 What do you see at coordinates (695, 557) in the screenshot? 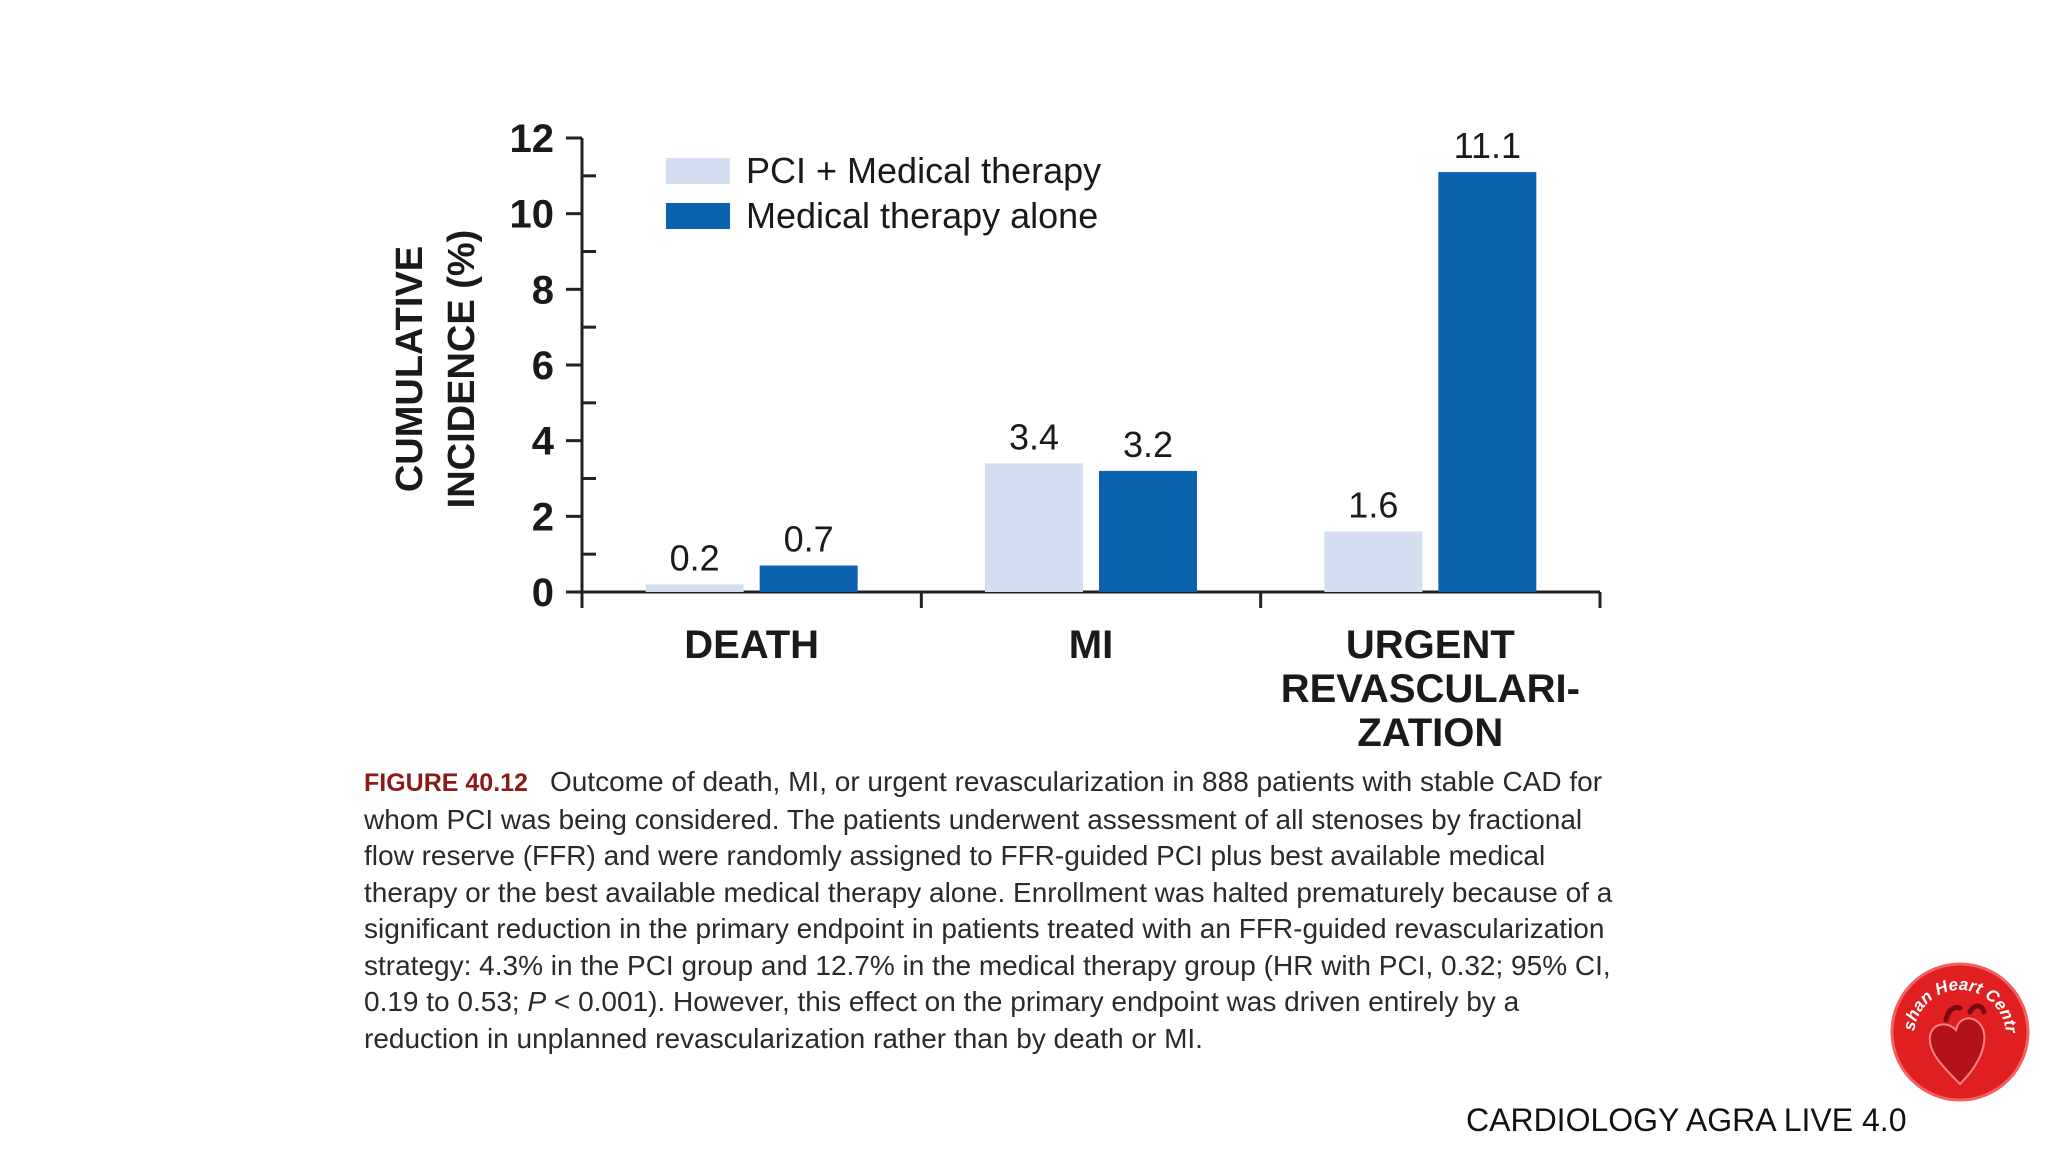
I see `bar-value-label: 0.2` at bounding box center [695, 557].